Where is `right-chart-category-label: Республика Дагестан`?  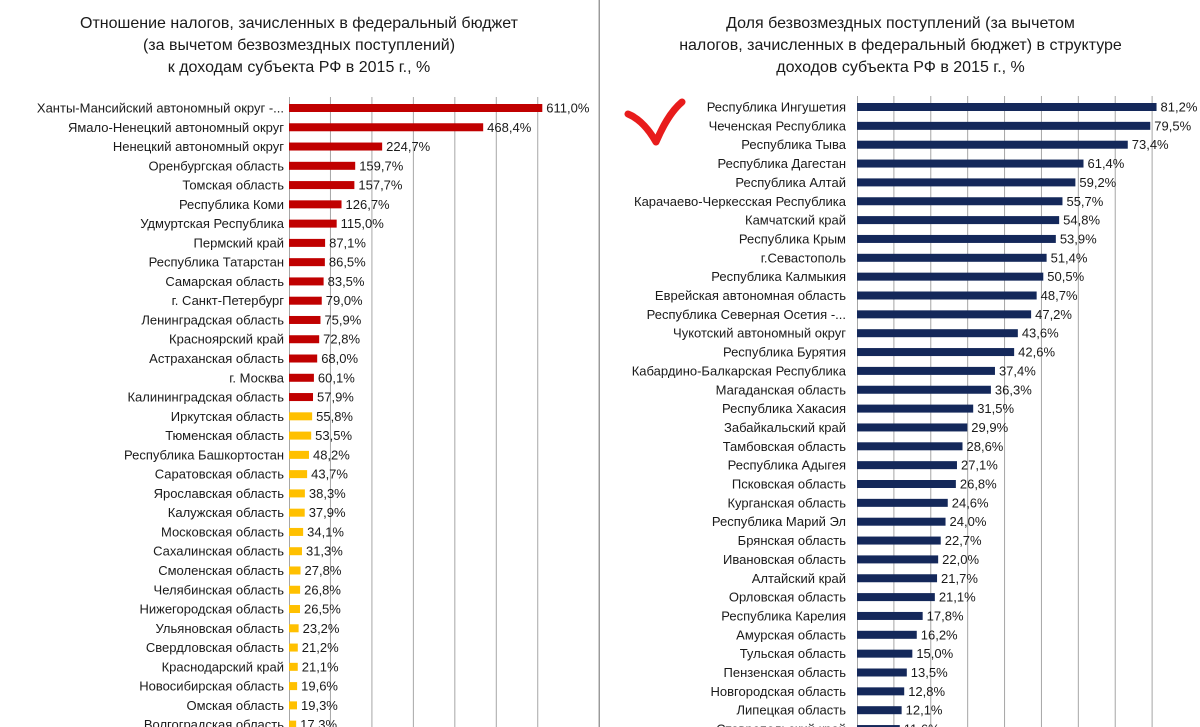
right-chart-category-label: Республика Дагестан is located at coordinates (782, 163).